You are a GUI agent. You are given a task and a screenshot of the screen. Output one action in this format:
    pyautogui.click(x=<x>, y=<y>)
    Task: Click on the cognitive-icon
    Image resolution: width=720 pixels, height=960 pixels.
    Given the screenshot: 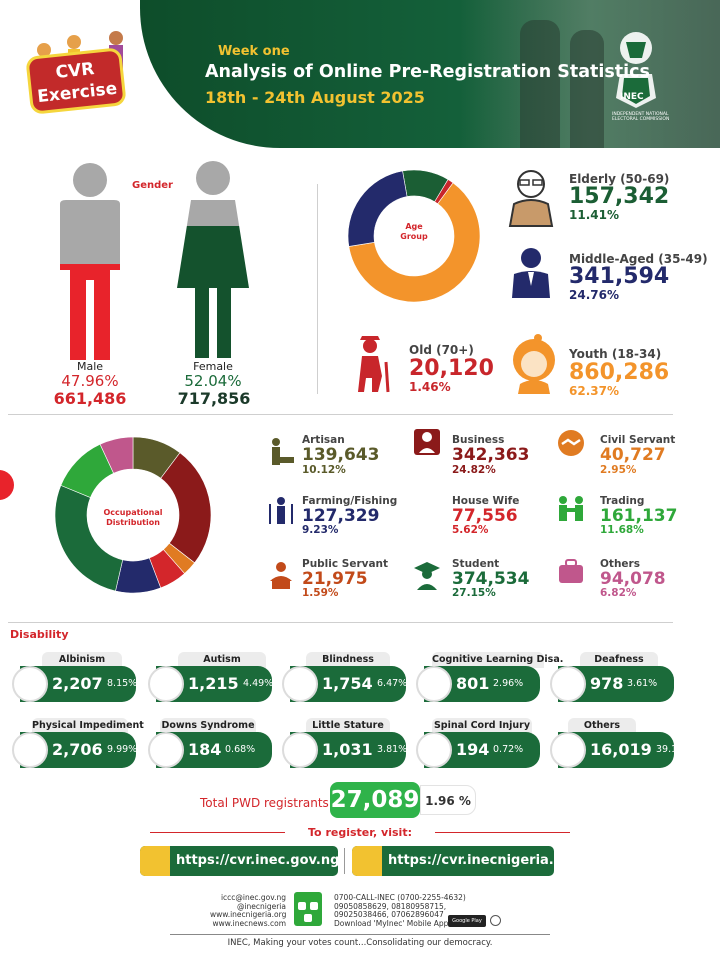 What is the action you would take?
    pyautogui.click(x=434, y=684)
    